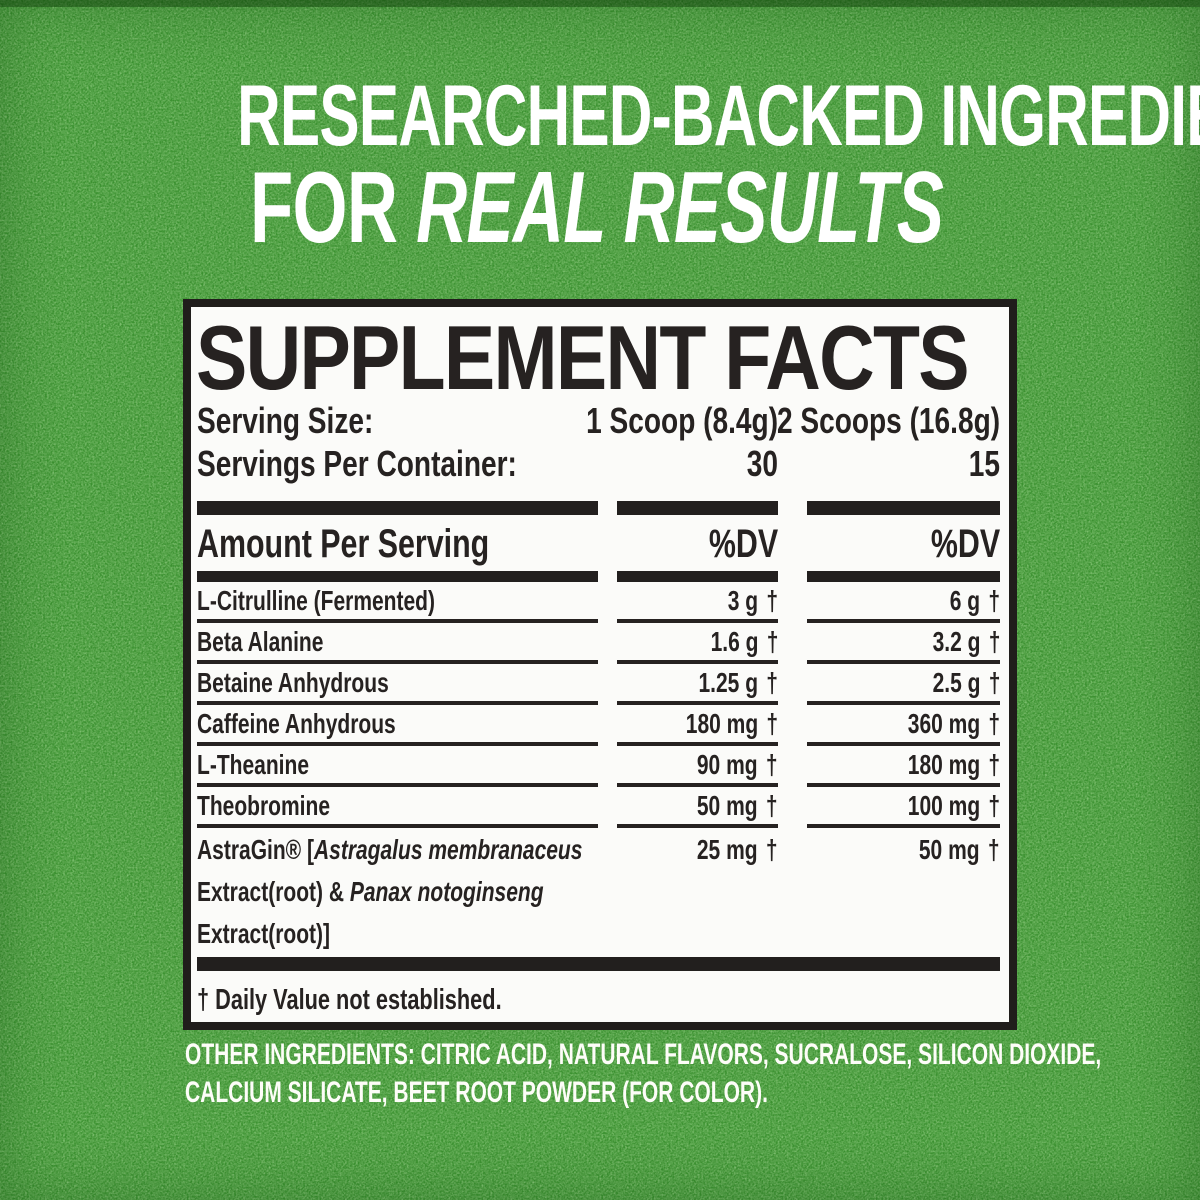 Image resolution: width=1200 pixels, height=1200 pixels. I want to click on serving-size-label: Serving Size:, so click(285, 420).